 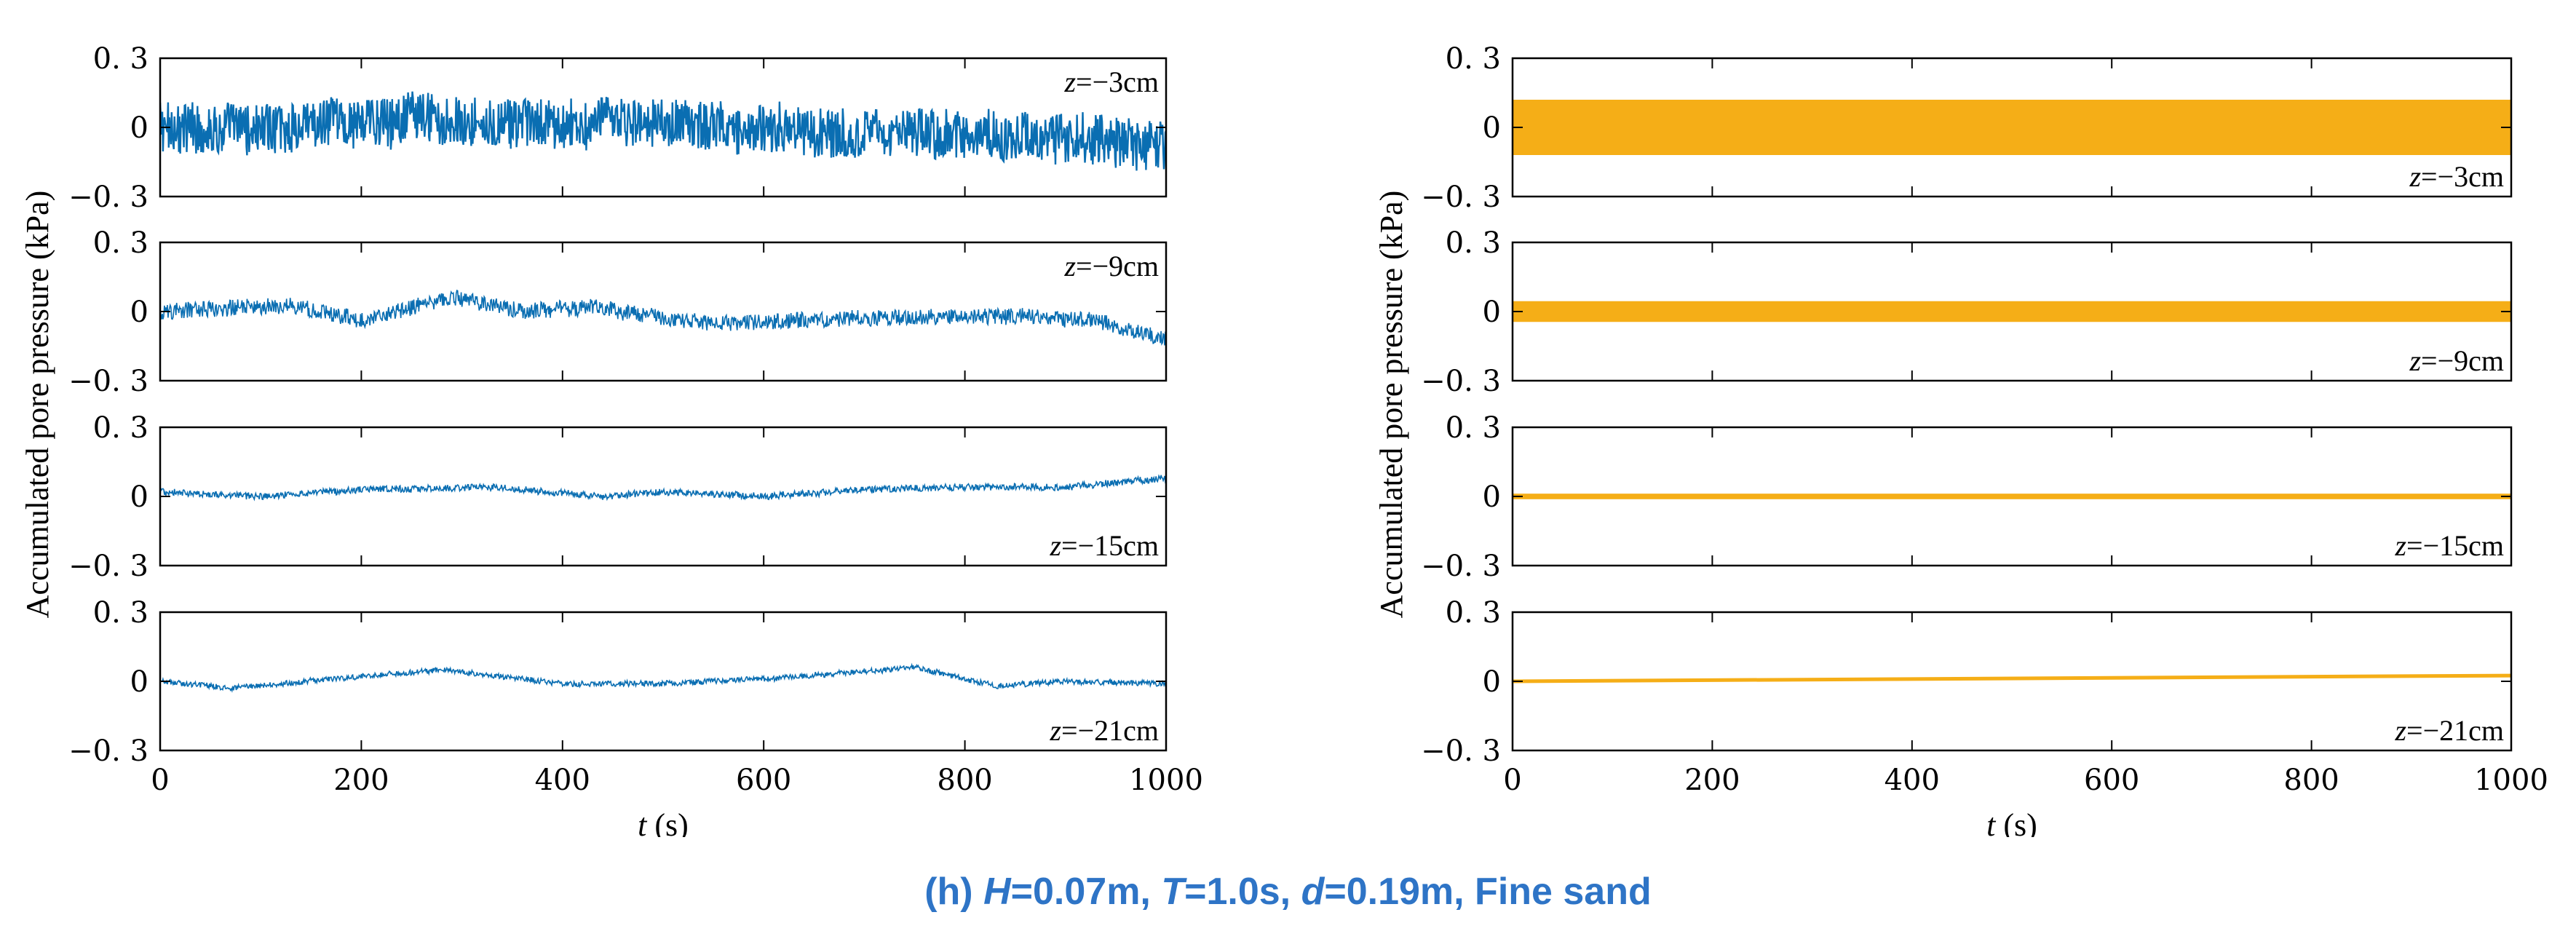 I want to click on caption-d-var: d, so click(x=1313, y=892).